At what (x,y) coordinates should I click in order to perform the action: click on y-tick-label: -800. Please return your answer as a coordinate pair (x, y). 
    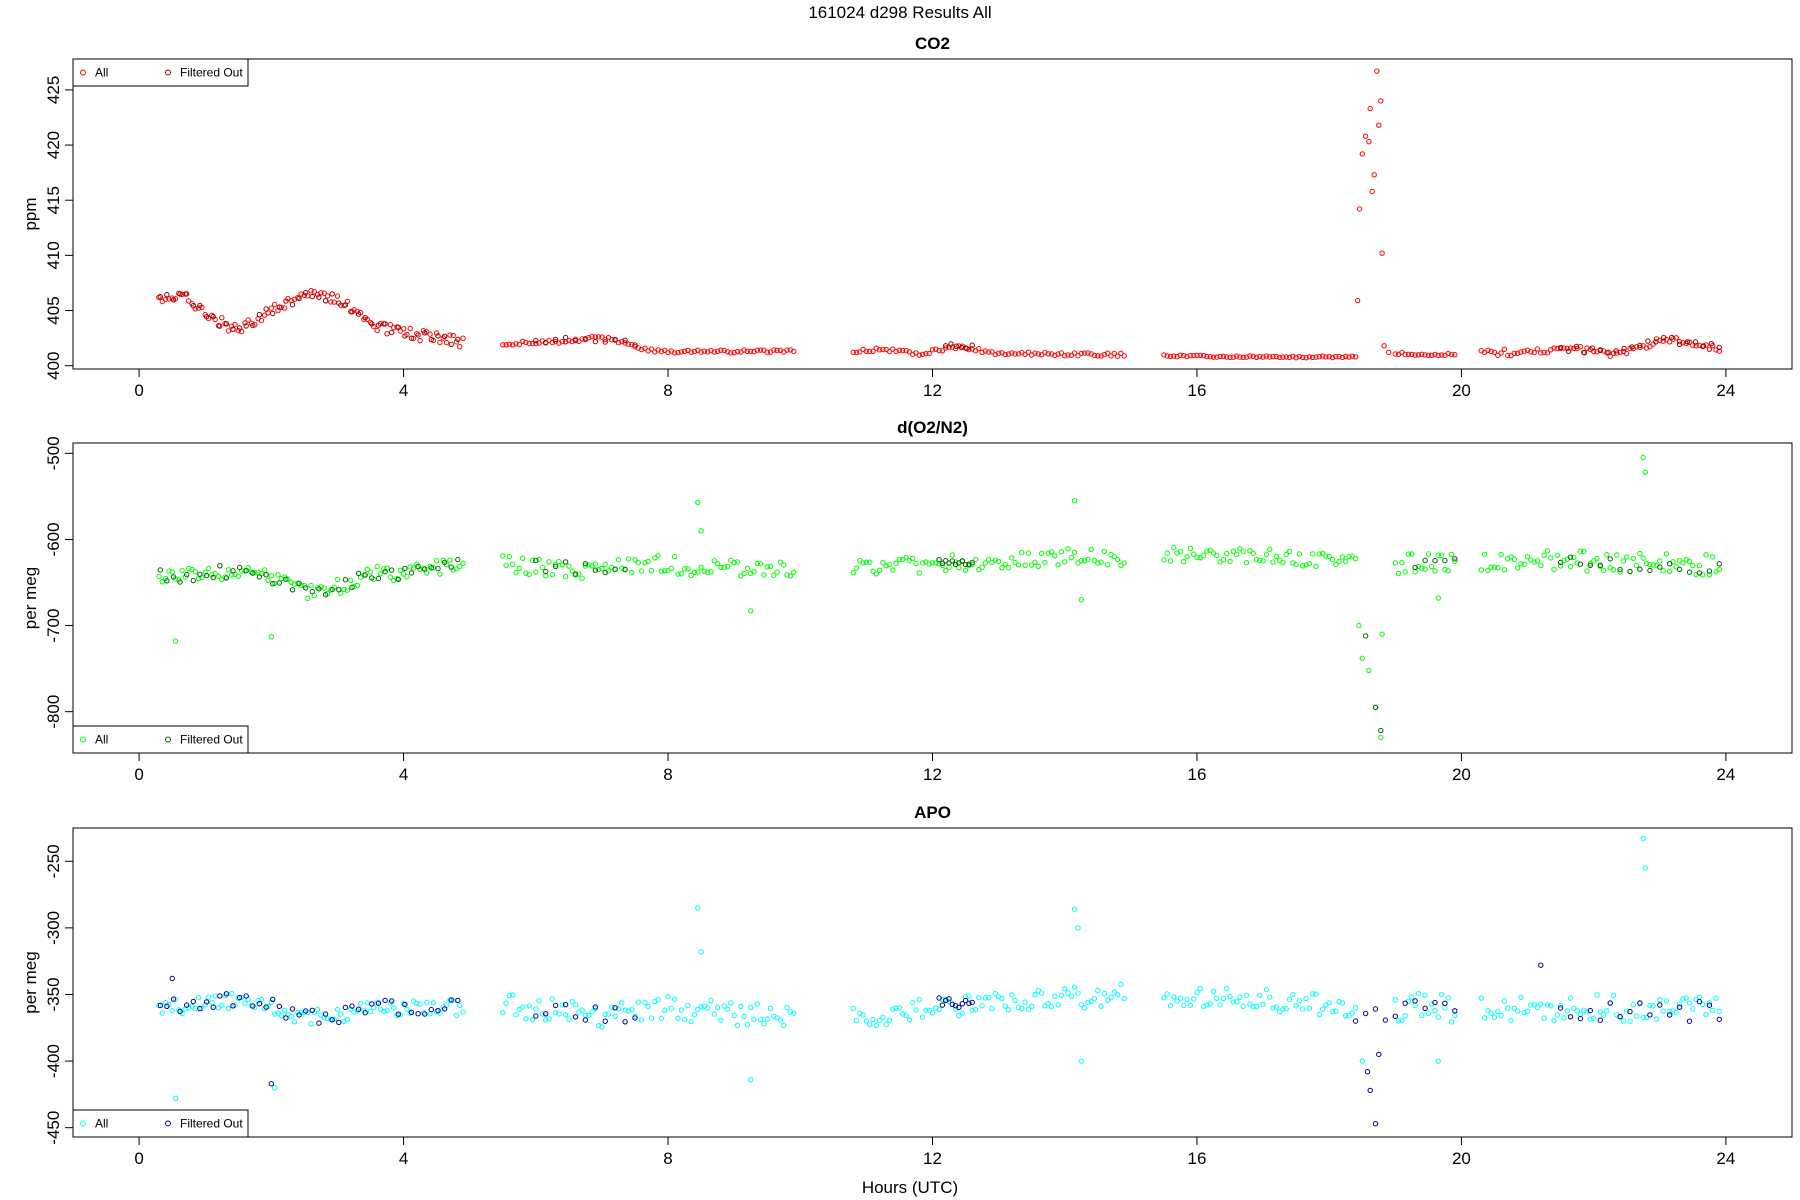
    Looking at the image, I should click on (53, 712).